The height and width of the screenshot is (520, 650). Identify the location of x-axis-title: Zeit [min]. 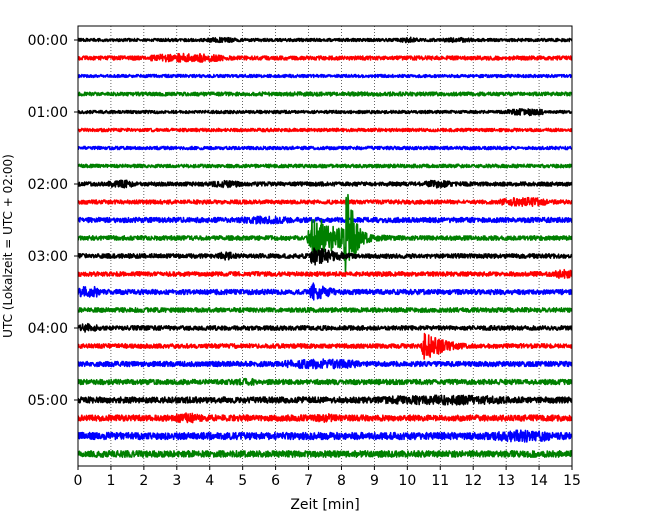
(324, 505).